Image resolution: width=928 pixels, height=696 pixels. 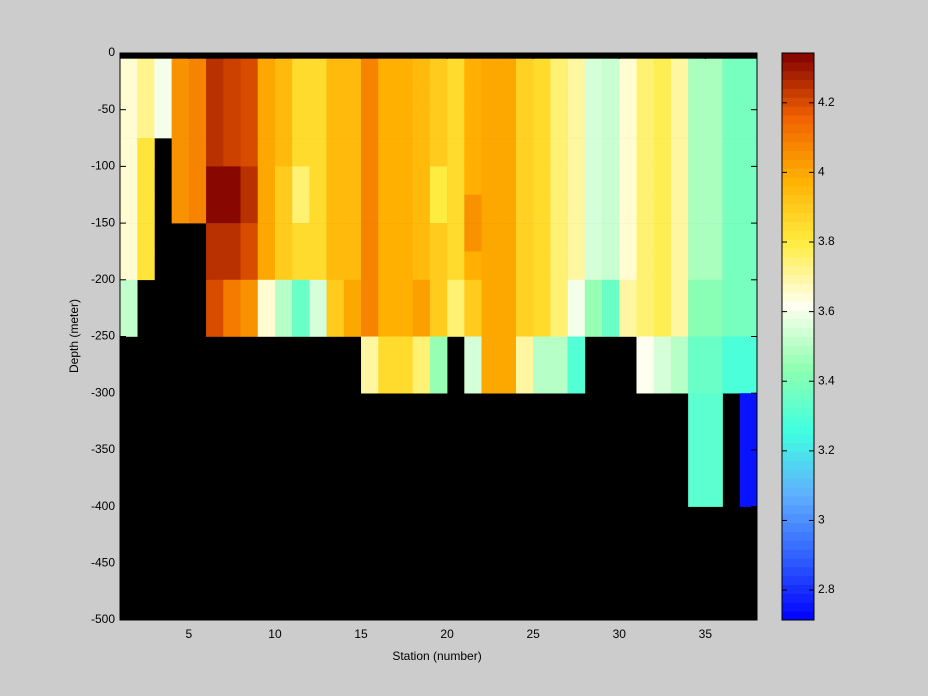 What do you see at coordinates (826, 450) in the screenshot?
I see `colorbar-tick-label: 3.2` at bounding box center [826, 450].